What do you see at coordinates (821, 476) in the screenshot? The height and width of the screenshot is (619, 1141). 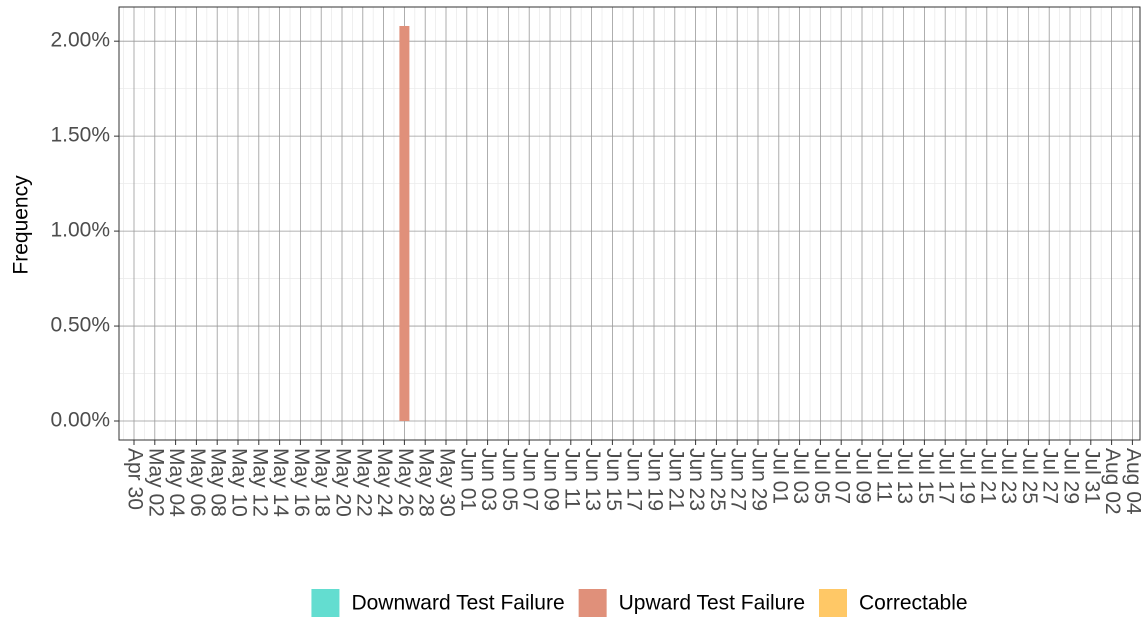 I see `x-tick-label: Jul 05` at bounding box center [821, 476].